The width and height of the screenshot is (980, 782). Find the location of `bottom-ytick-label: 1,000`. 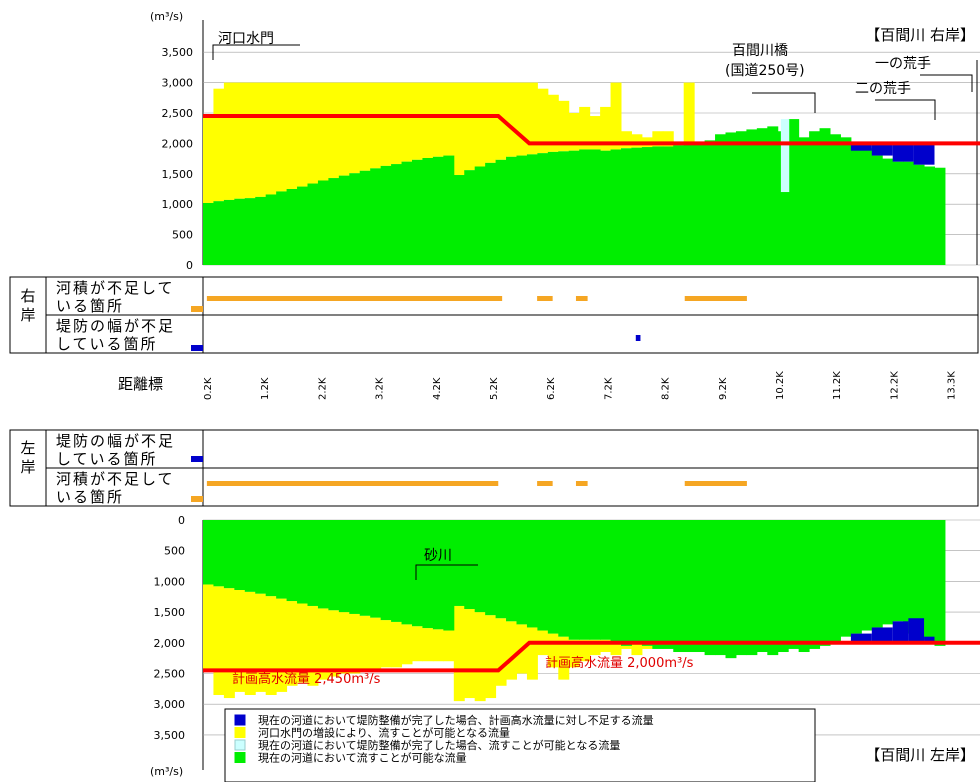

bottom-ytick-label: 1,000 is located at coordinates (170, 581).